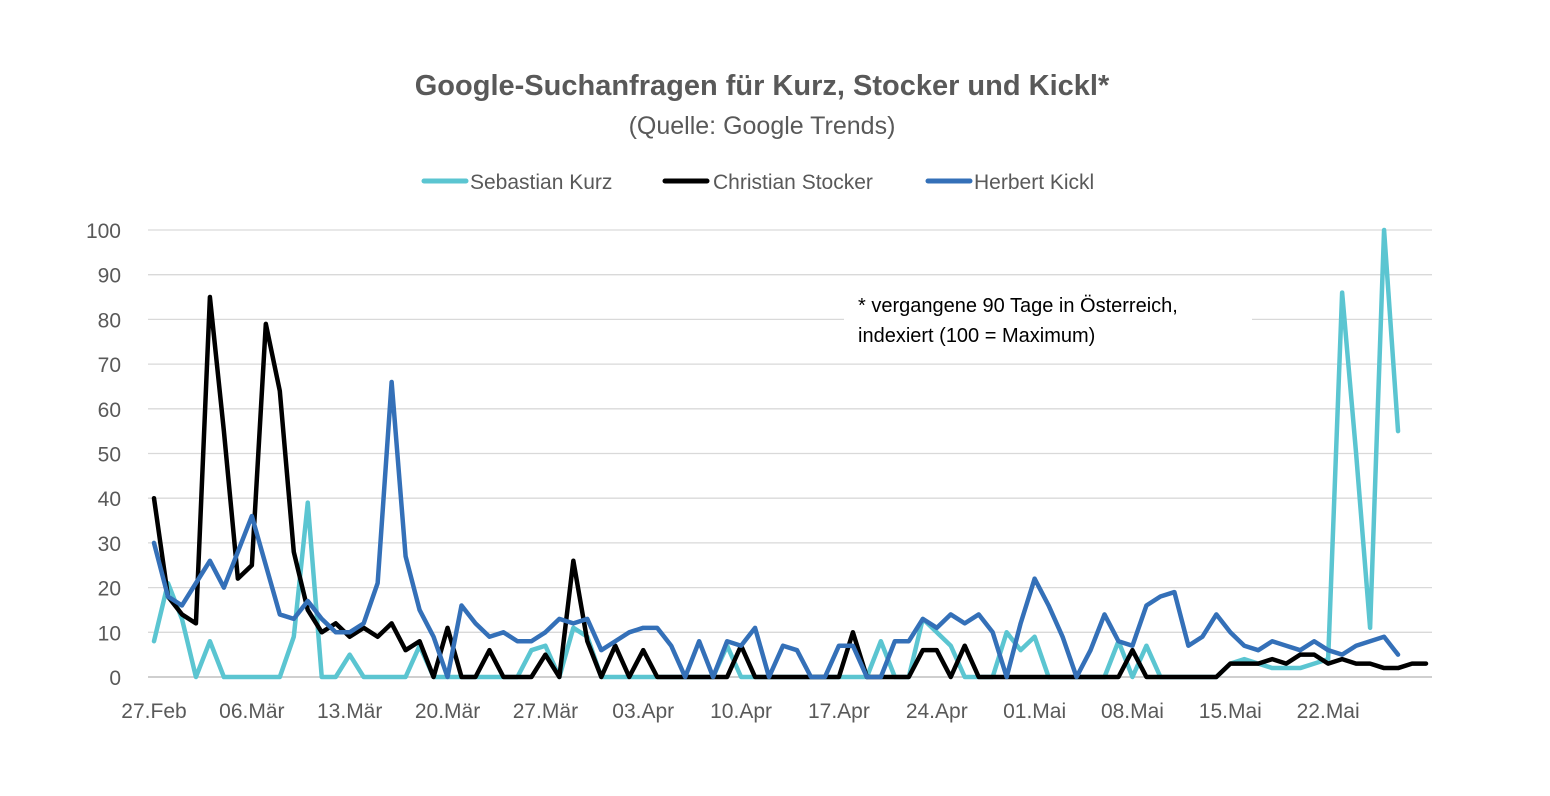 The width and height of the screenshot is (1550, 796). I want to click on x-tick-label: 15.Mai, so click(1230, 711).